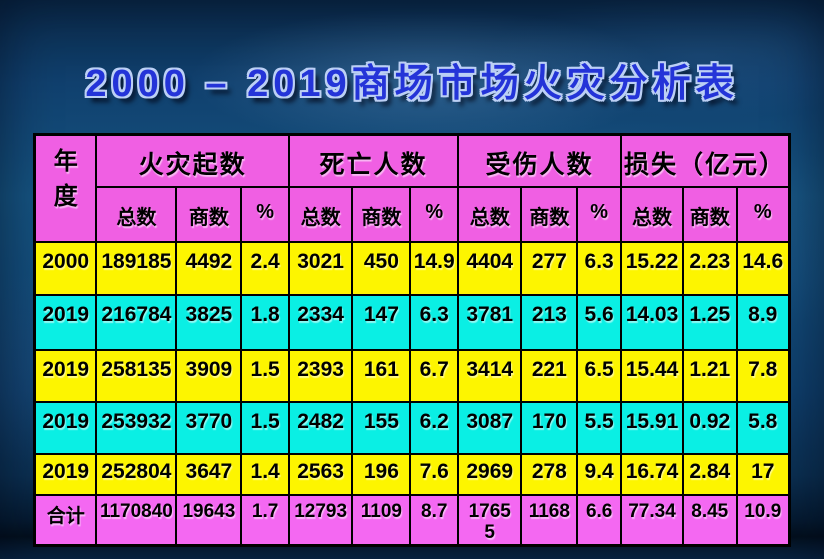  I want to click on data-cell: 1109, so click(381, 520).